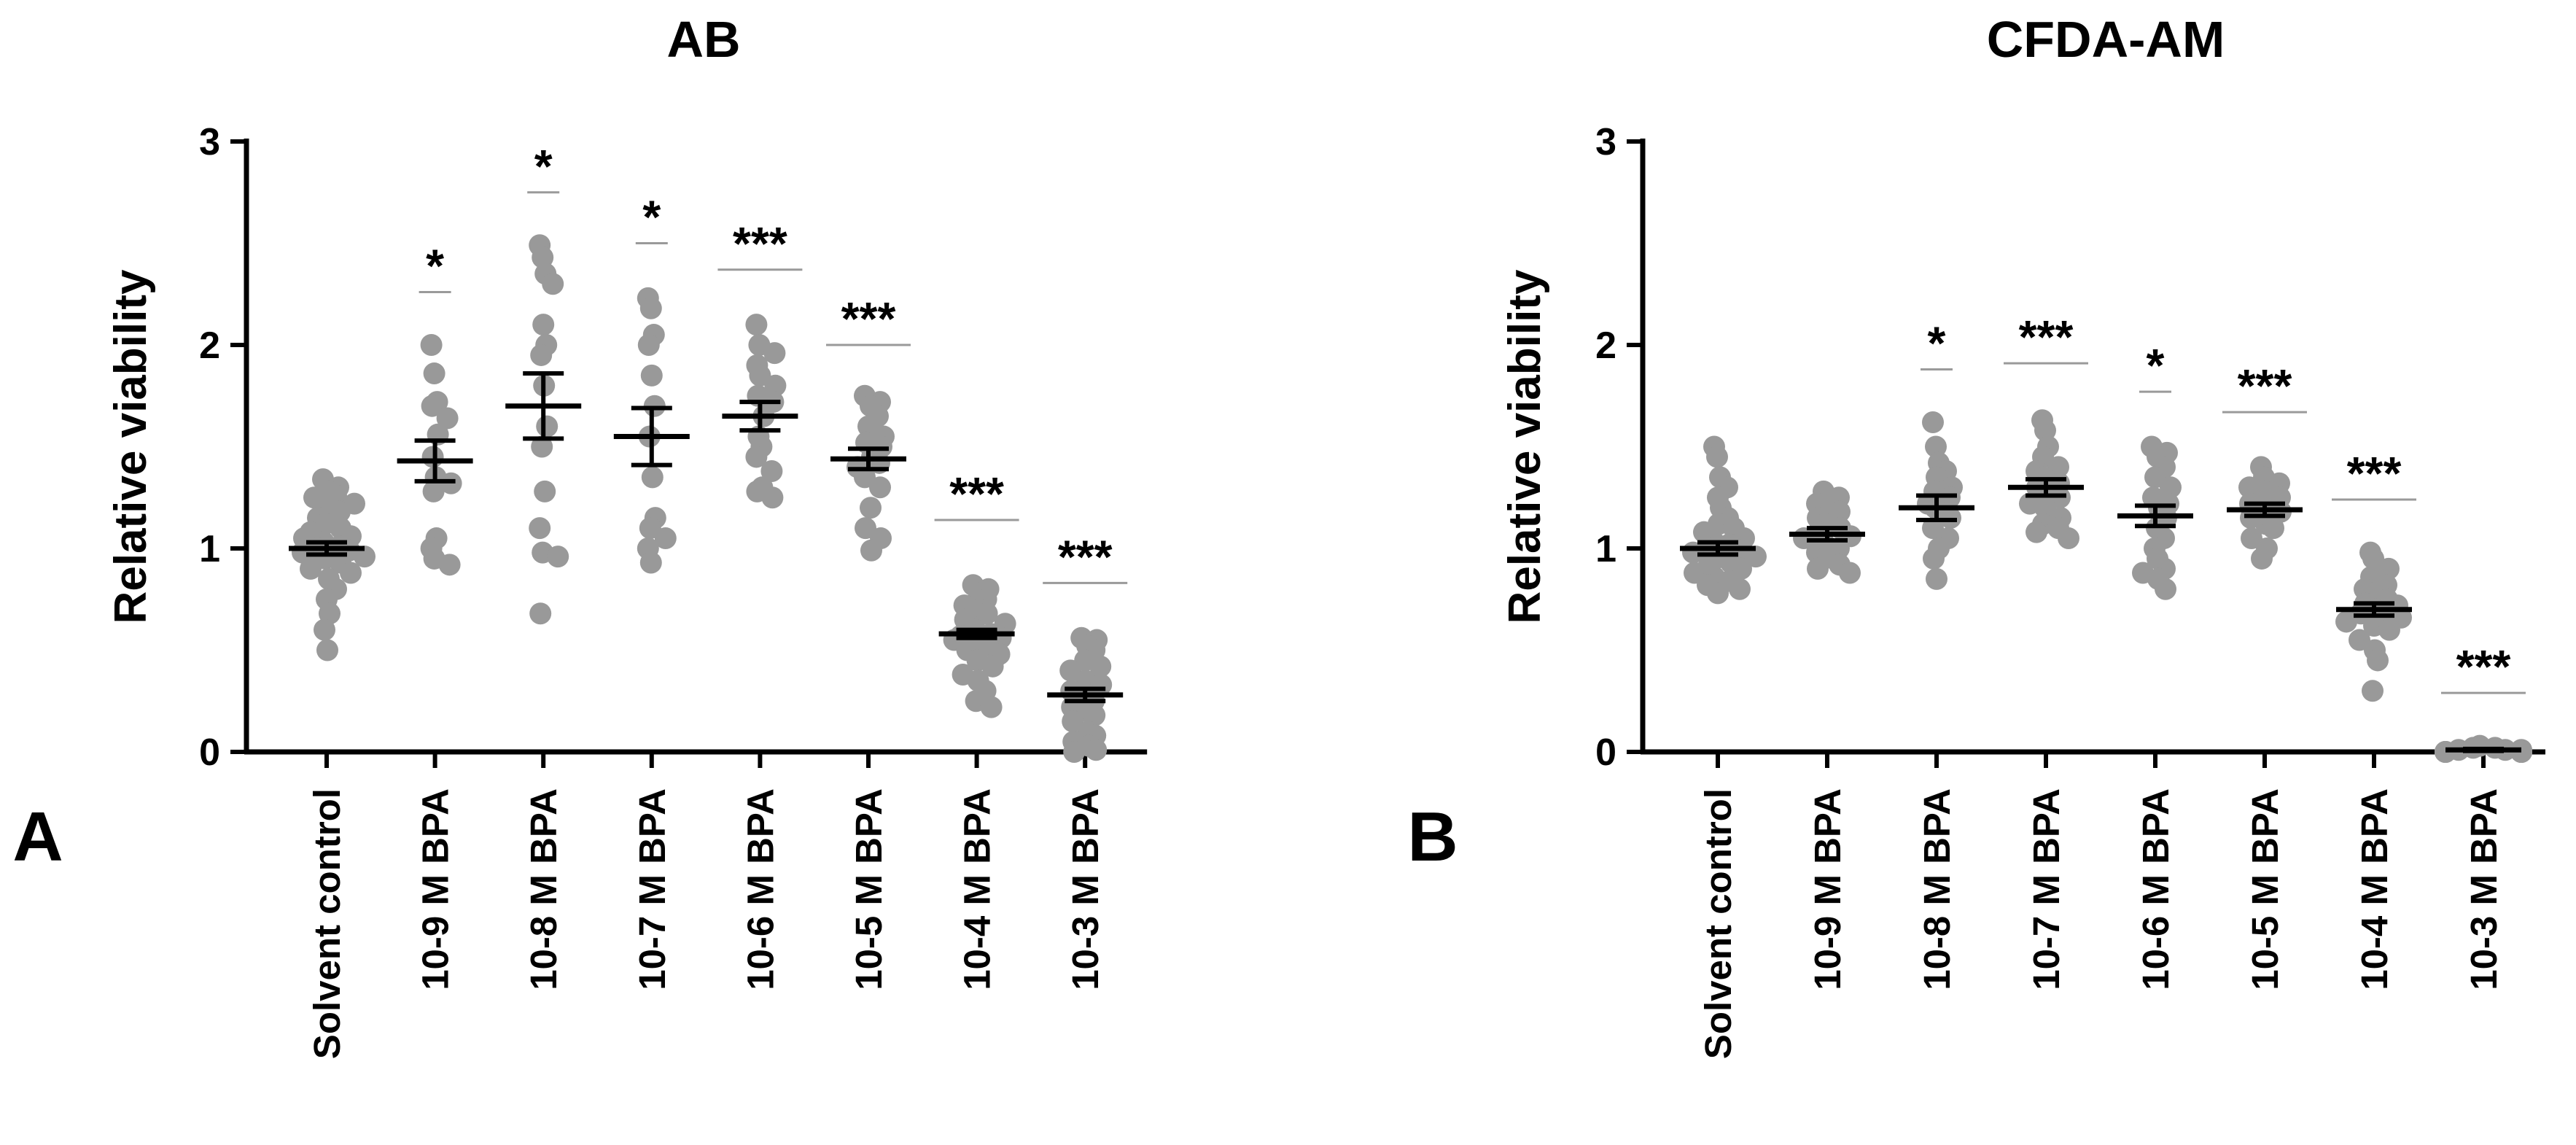 The image size is (2576, 1145). Describe the element at coordinates (37, 837) in the screenshot. I see `panel-label: A` at that location.